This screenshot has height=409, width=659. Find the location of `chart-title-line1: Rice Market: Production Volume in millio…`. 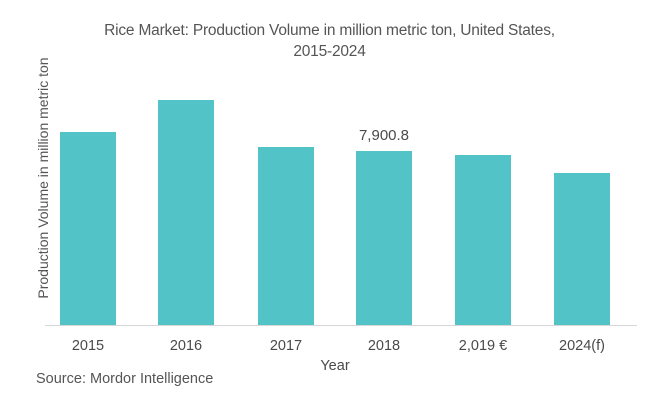

chart-title-line1: Rice Market: Production Volume in millio… is located at coordinates (329, 30).